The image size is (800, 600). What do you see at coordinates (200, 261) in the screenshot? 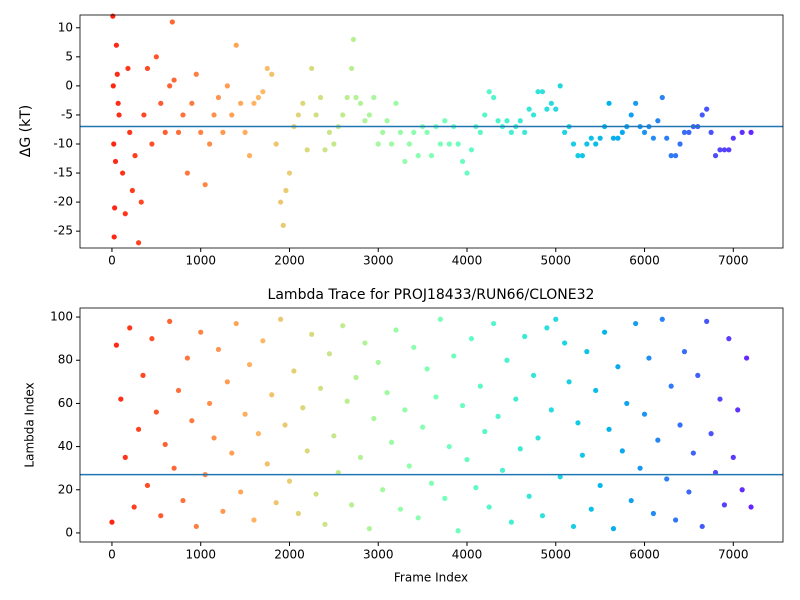
I see `x-tick-label: 1000` at bounding box center [200, 261].